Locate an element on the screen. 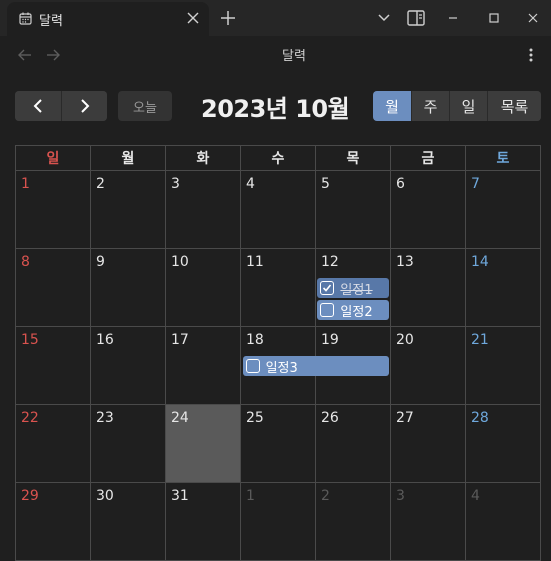 This screenshot has height=561, width=551. day-number: 18 is located at coordinates (255, 340).